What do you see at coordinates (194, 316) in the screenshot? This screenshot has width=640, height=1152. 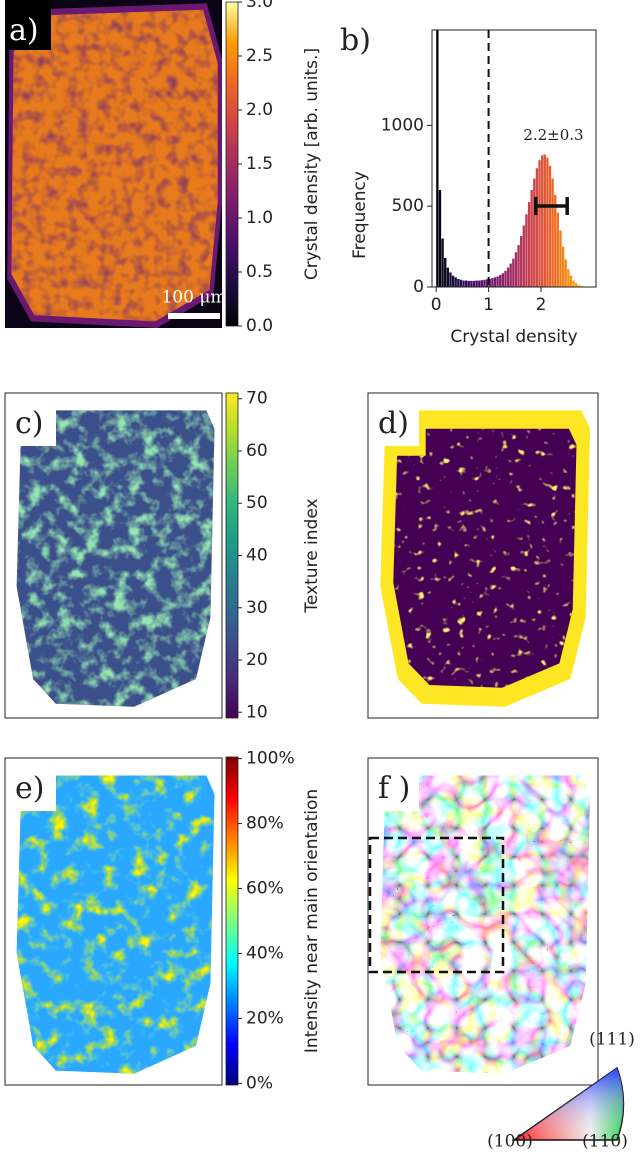 I see `scale-bar` at bounding box center [194, 316].